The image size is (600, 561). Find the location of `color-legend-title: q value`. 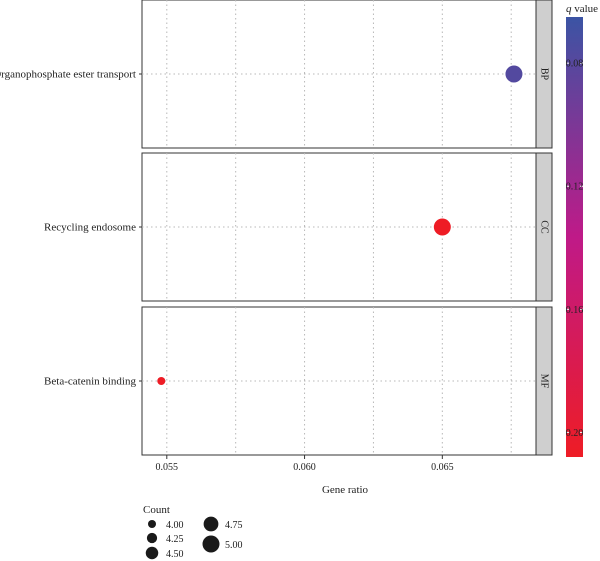

color-legend-title: q value is located at coordinates (582, 9).